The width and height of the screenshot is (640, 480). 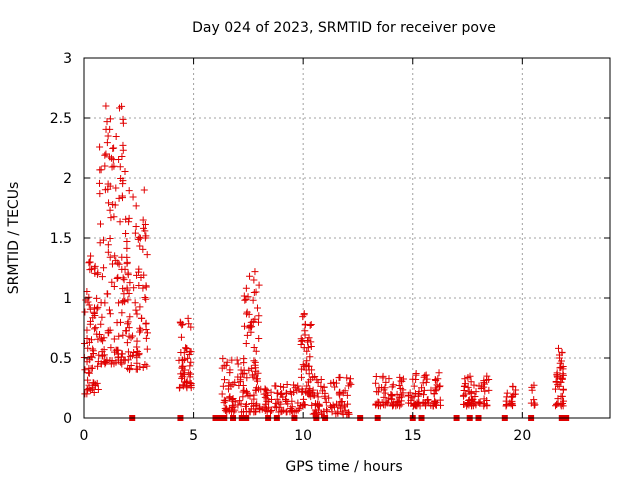 I want to click on x-tick-label: 15, so click(x=413, y=436).